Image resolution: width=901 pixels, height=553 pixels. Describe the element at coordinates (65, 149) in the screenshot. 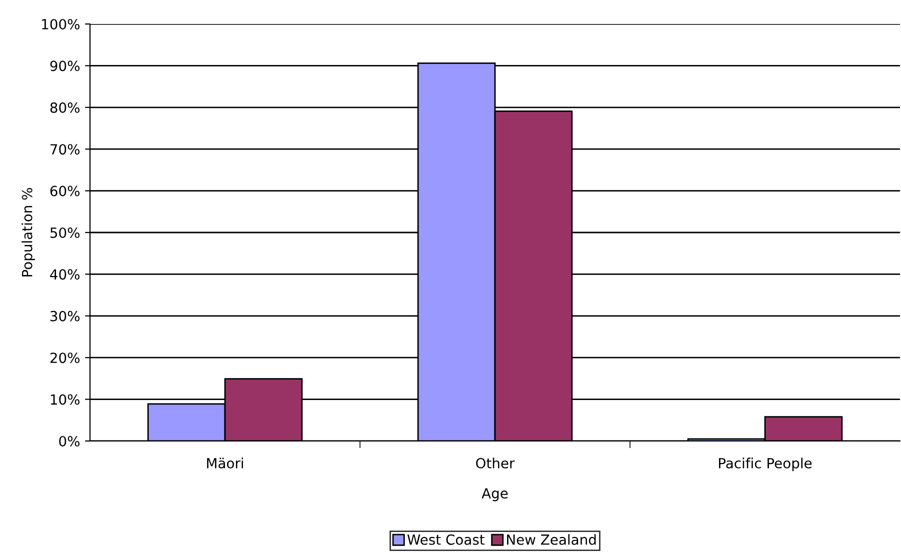

I see `y-tick-label: 70%` at that location.